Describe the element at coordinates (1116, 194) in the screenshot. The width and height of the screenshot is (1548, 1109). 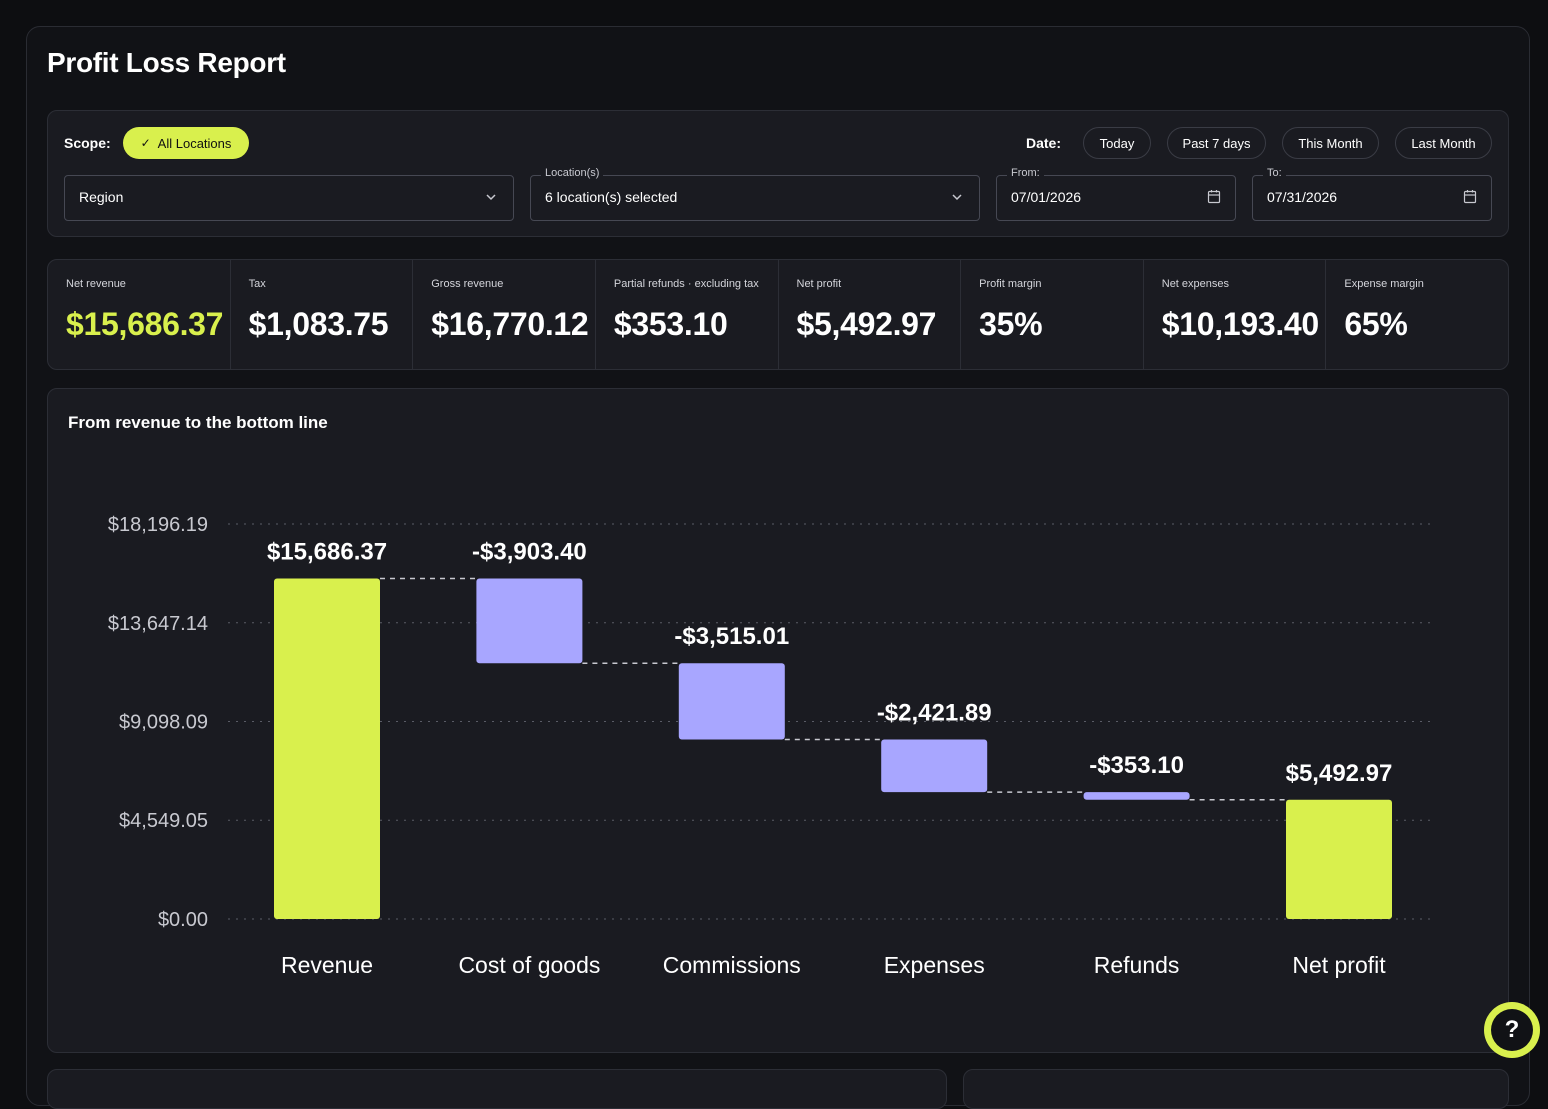
I see `from-date-field: From: 07/01/2026` at that location.